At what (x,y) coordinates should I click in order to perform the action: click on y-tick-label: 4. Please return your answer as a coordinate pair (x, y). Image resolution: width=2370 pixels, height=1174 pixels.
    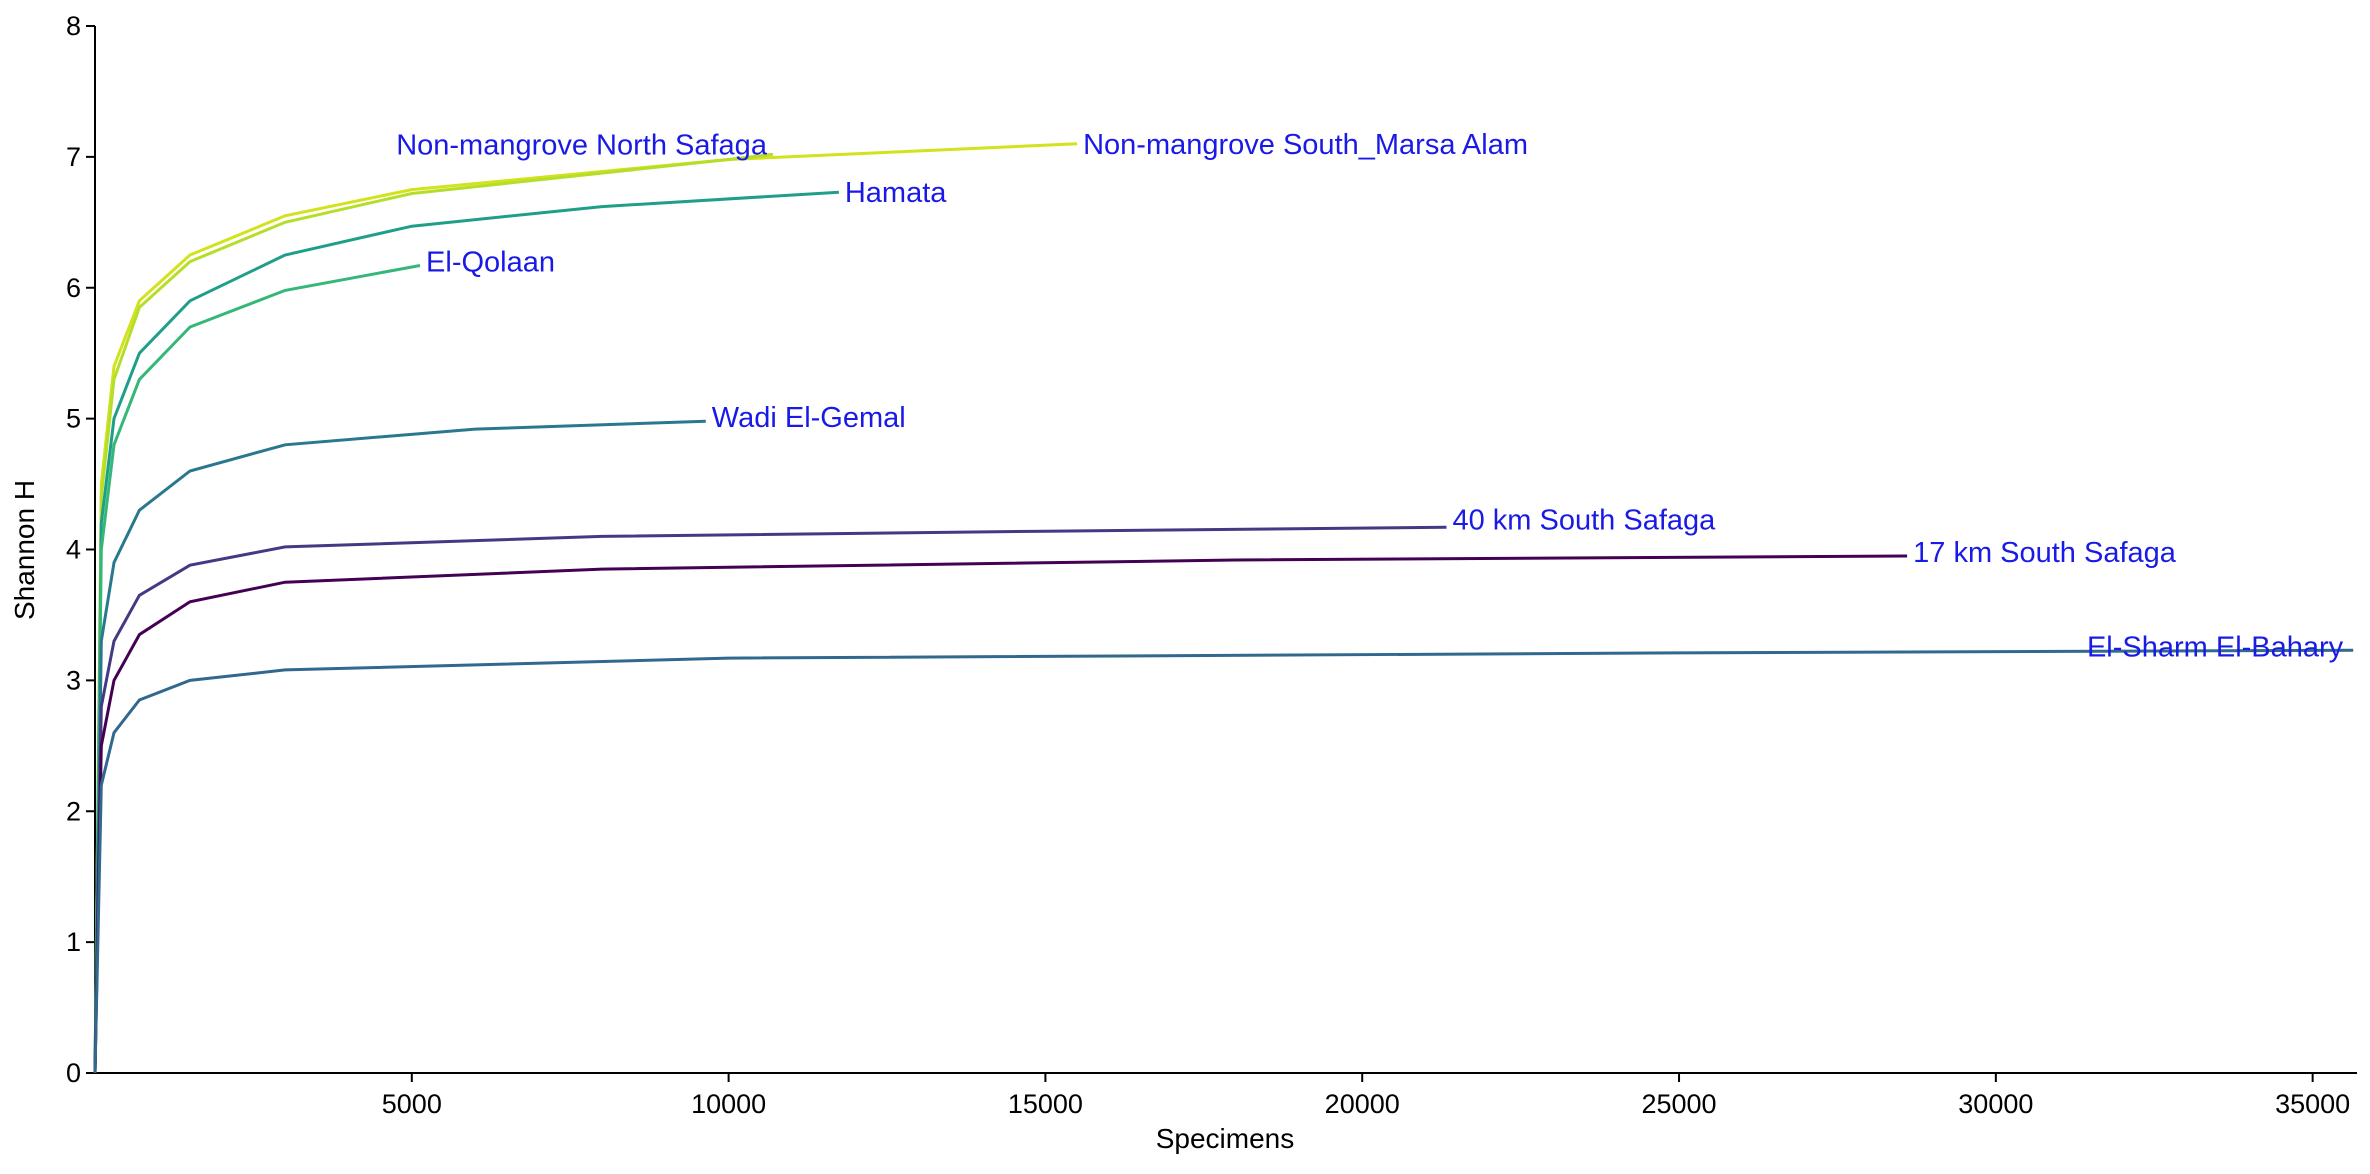
    Looking at the image, I should click on (73, 550).